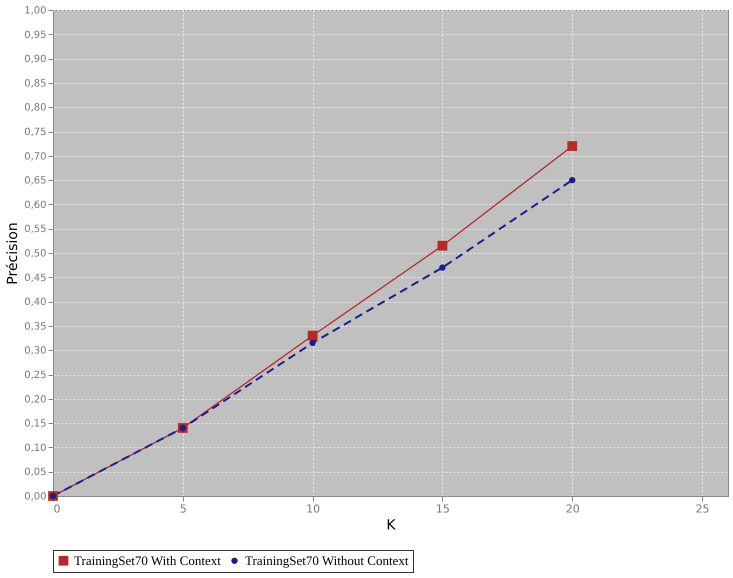 This screenshot has width=733, height=578. Describe the element at coordinates (35, 108) in the screenshot. I see `y-tick-label: 0,80` at that location.